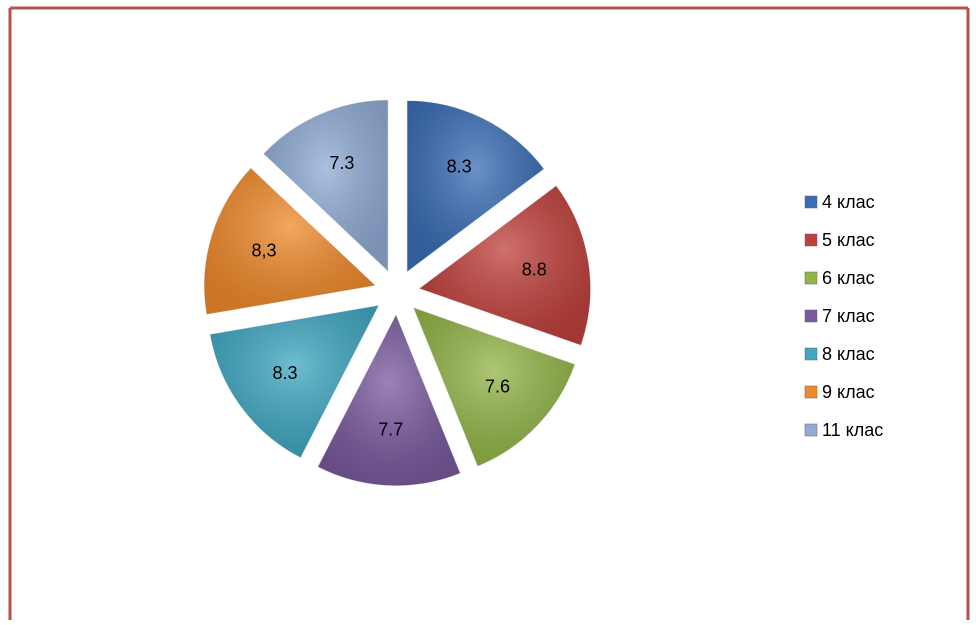 Image resolution: width=976 pixels, height=625 pixels. I want to click on legend-label: 9 клас, so click(848, 392).